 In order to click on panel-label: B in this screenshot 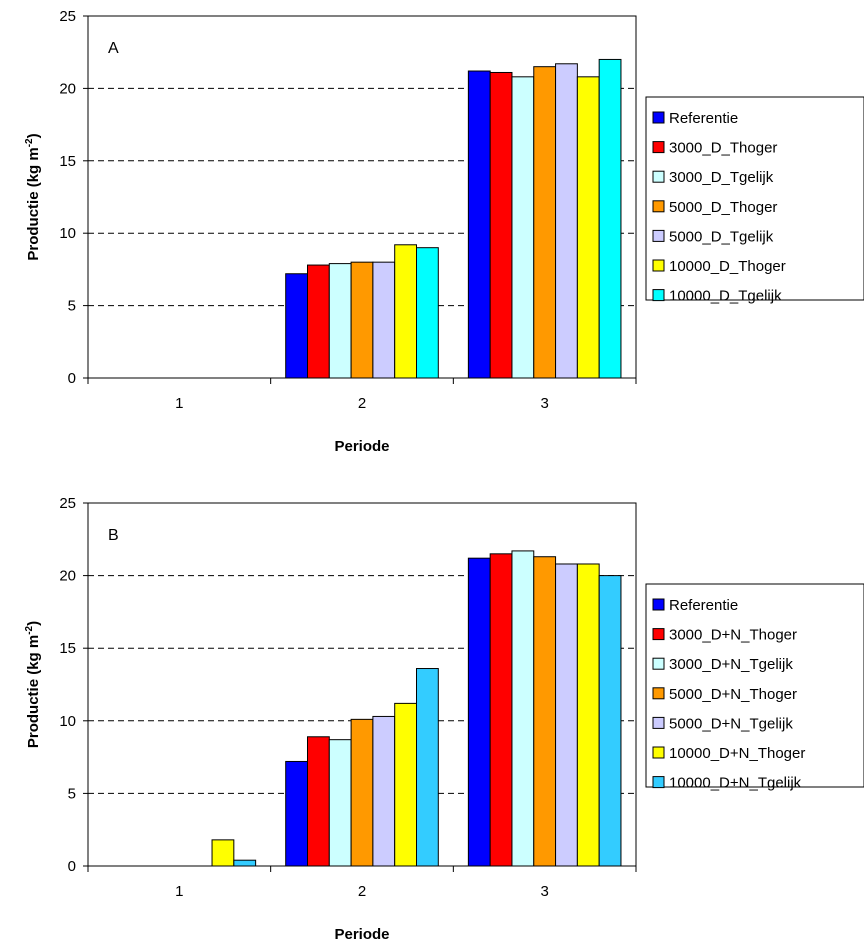, I will do `click(113, 535)`.